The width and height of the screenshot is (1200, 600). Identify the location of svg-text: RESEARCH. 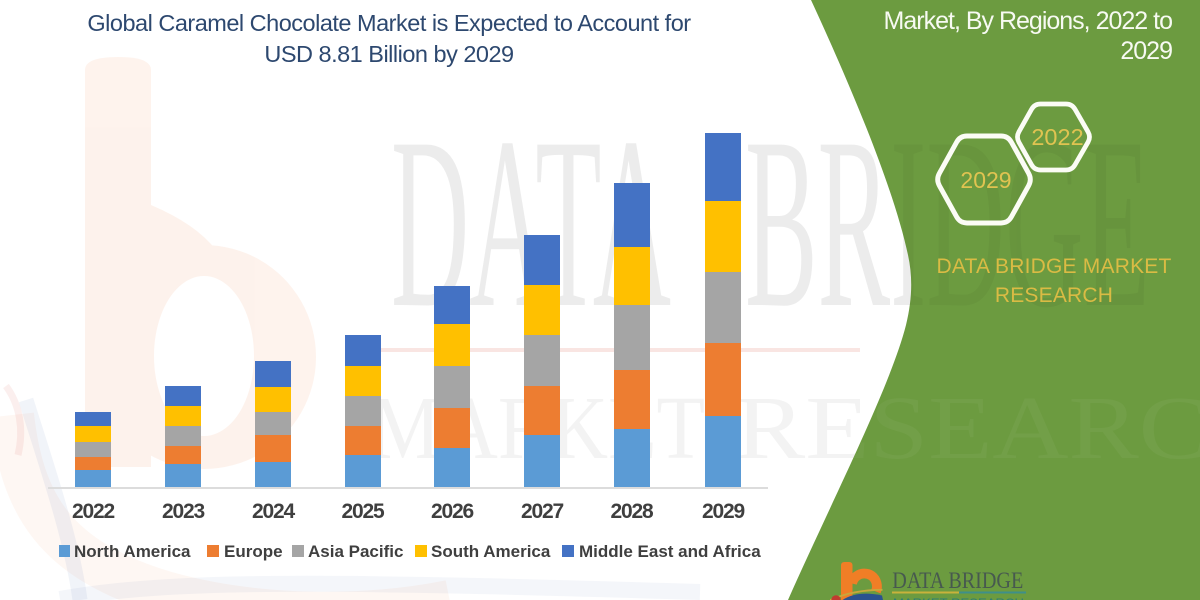
(967, 428).